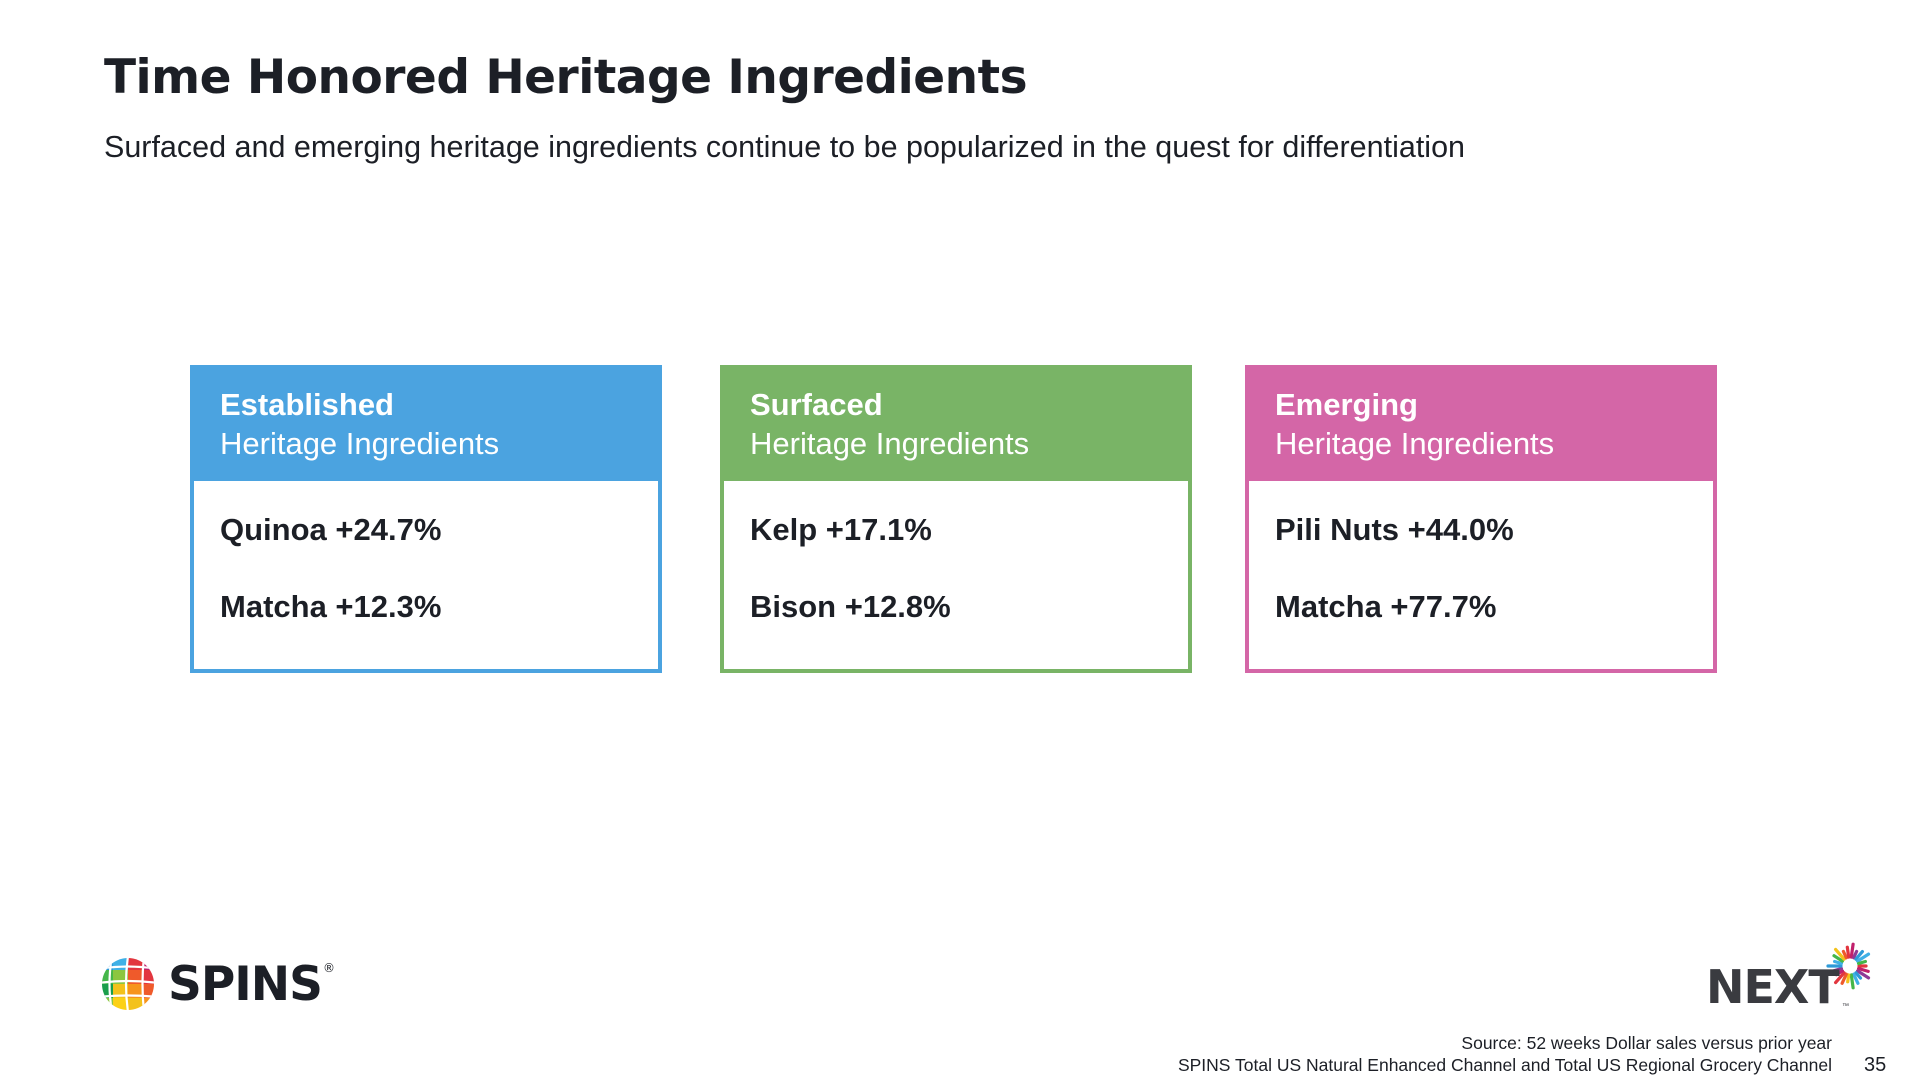  What do you see at coordinates (1848, 966) in the screenshot?
I see `starburst-icon` at bounding box center [1848, 966].